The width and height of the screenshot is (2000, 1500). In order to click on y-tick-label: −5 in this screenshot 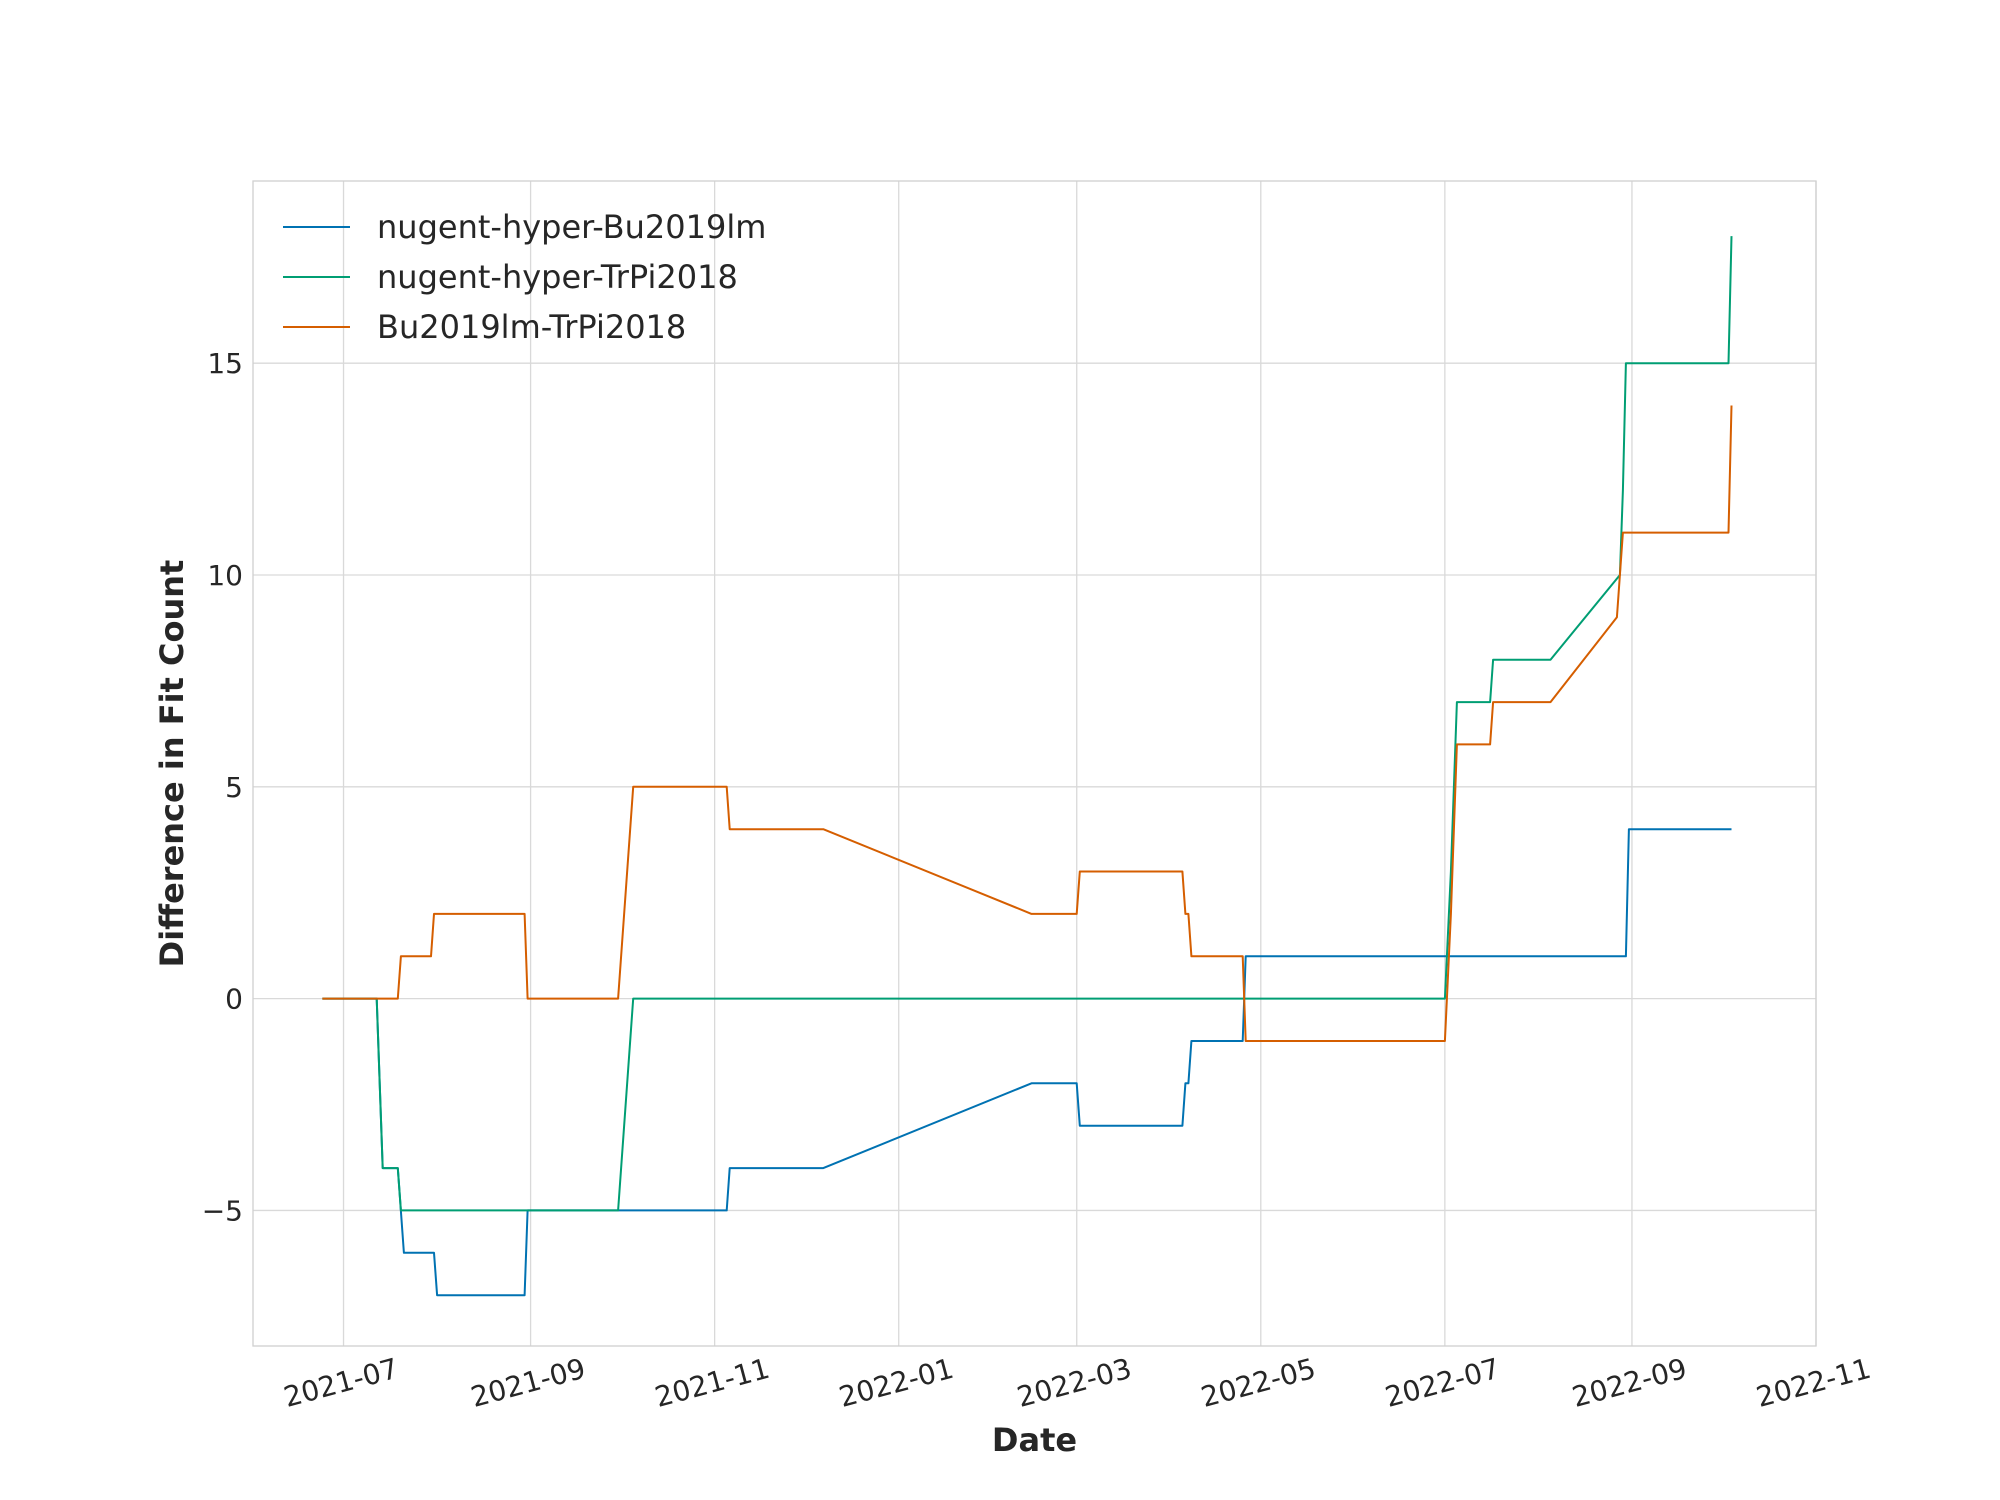, I will do `click(222, 1210)`.